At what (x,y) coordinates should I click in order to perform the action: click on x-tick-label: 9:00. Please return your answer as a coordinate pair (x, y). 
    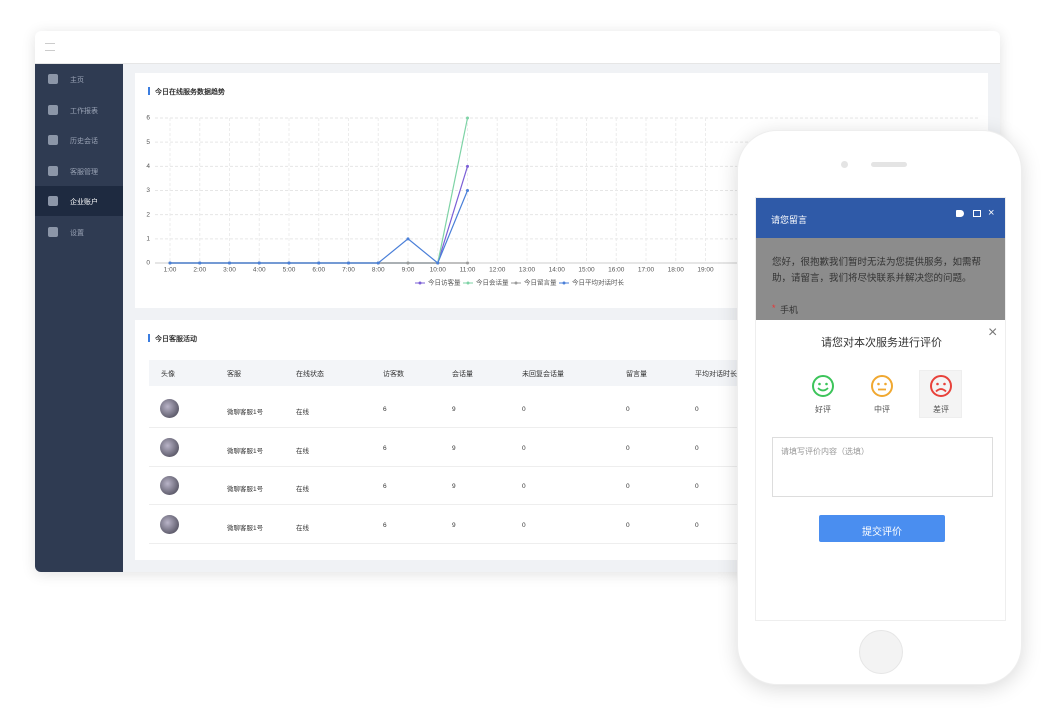
    Looking at the image, I should click on (408, 270).